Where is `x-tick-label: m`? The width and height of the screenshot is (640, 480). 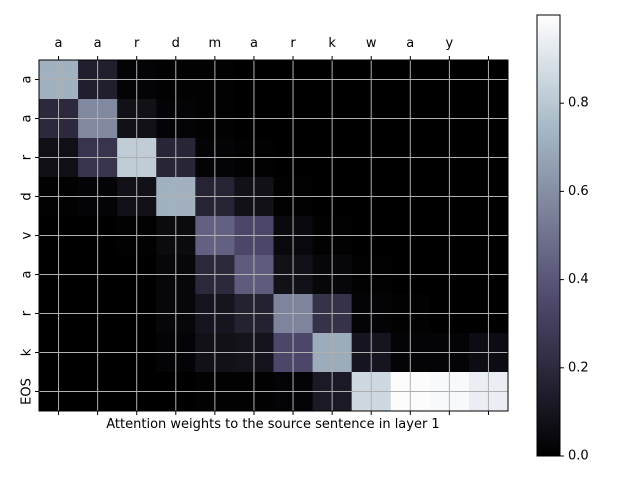 x-tick-label: m is located at coordinates (215, 43).